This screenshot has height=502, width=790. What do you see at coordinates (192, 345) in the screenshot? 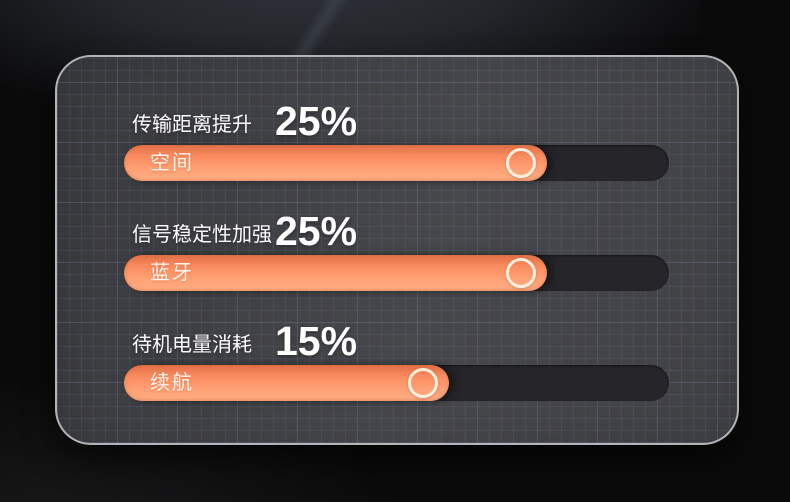
I see `metric-label: 待机电量消耗` at bounding box center [192, 345].